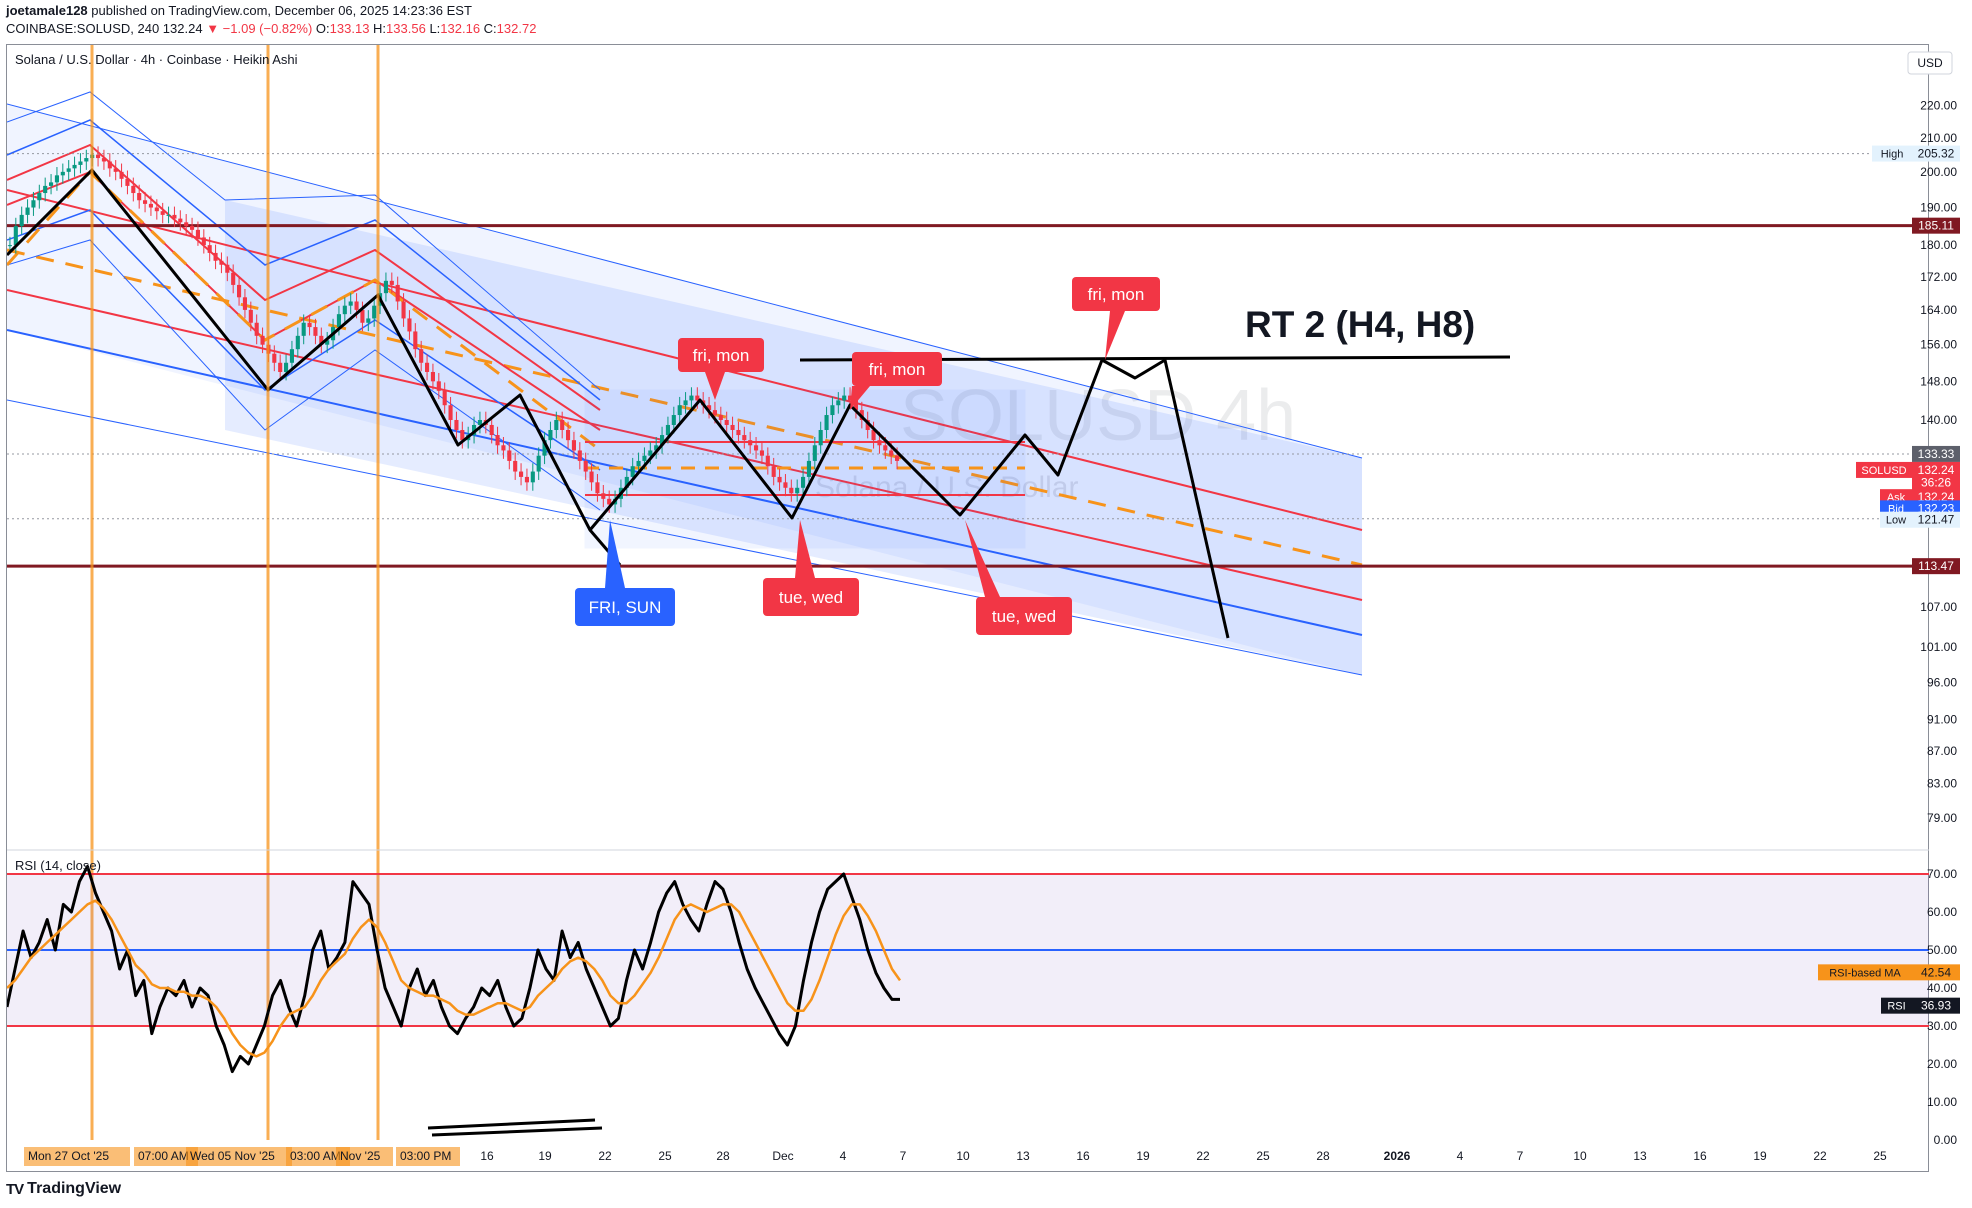 Image resolution: width=1972 pixels, height=1208 pixels. I want to click on currency-badge, so click(1930, 63).